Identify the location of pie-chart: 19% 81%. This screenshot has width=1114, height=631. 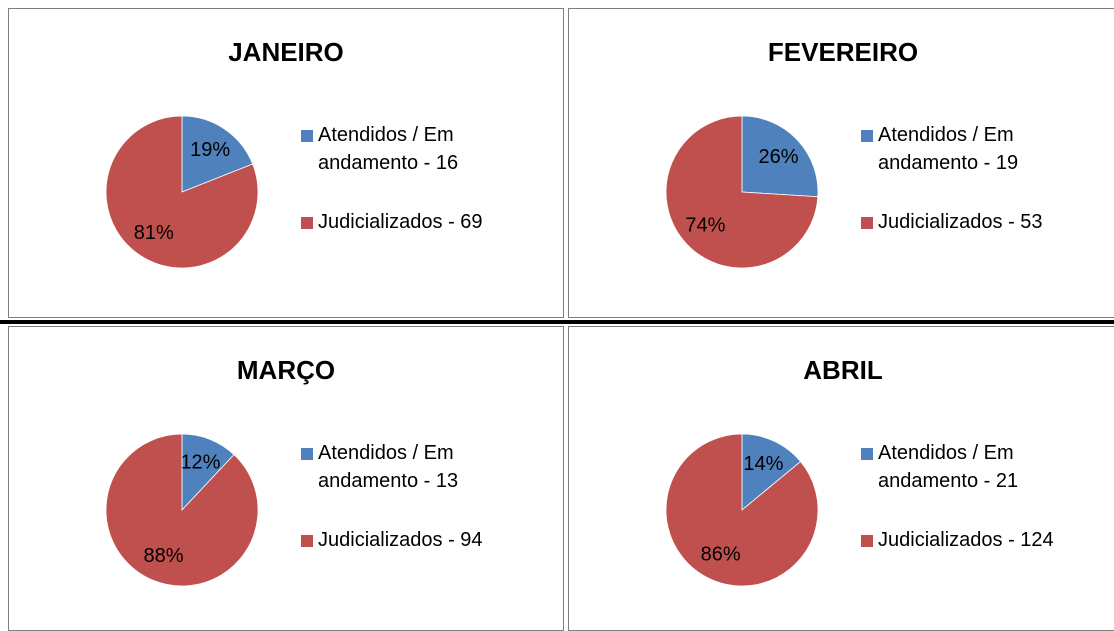
(182, 192).